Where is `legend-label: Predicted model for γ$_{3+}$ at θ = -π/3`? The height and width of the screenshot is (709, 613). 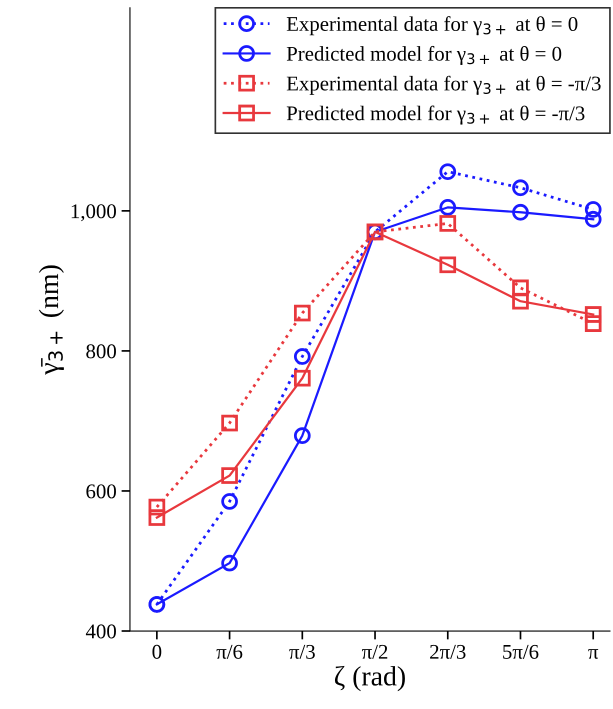 legend-label: Predicted model for γ$_{3+}$ at θ = -π/3 is located at coordinates (435, 115).